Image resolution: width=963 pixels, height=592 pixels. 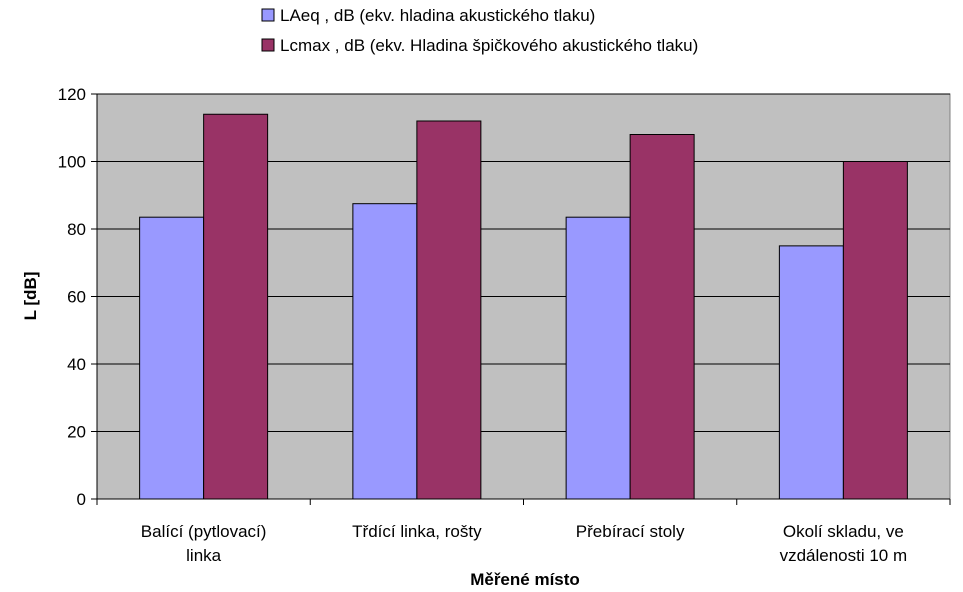 What do you see at coordinates (417, 531) in the screenshot?
I see `x-category-label: Třdící linka, rošty` at bounding box center [417, 531].